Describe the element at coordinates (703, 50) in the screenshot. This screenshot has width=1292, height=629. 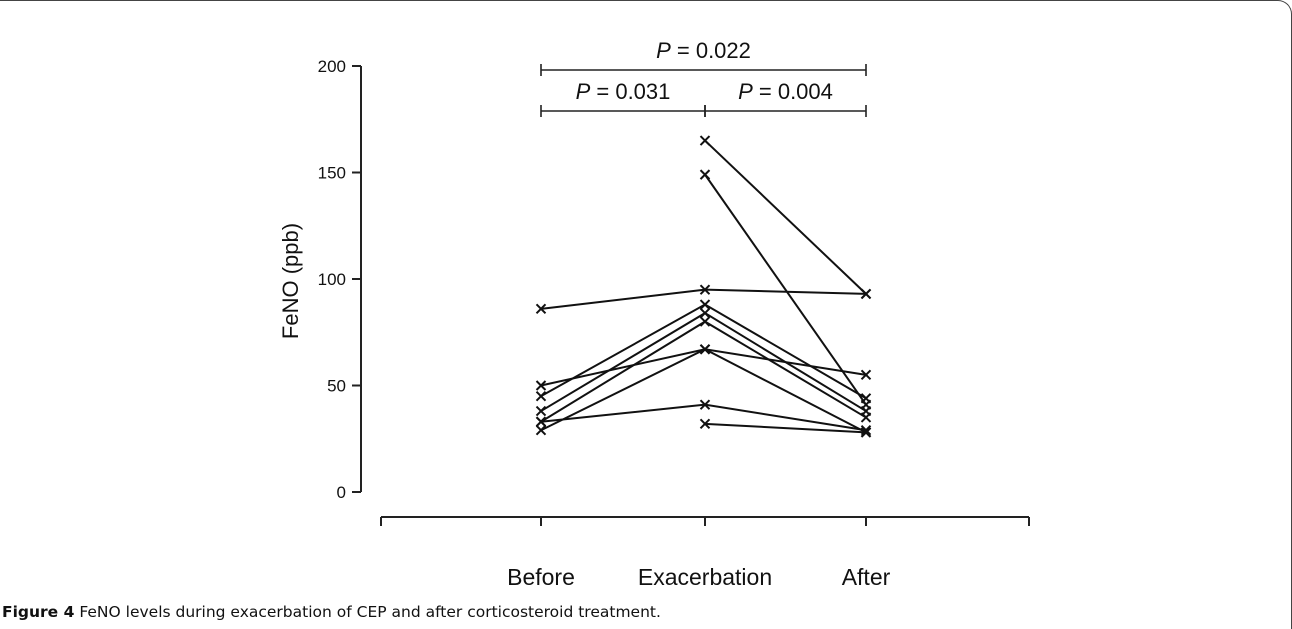
I see `p-value-label: P = 0.022` at that location.